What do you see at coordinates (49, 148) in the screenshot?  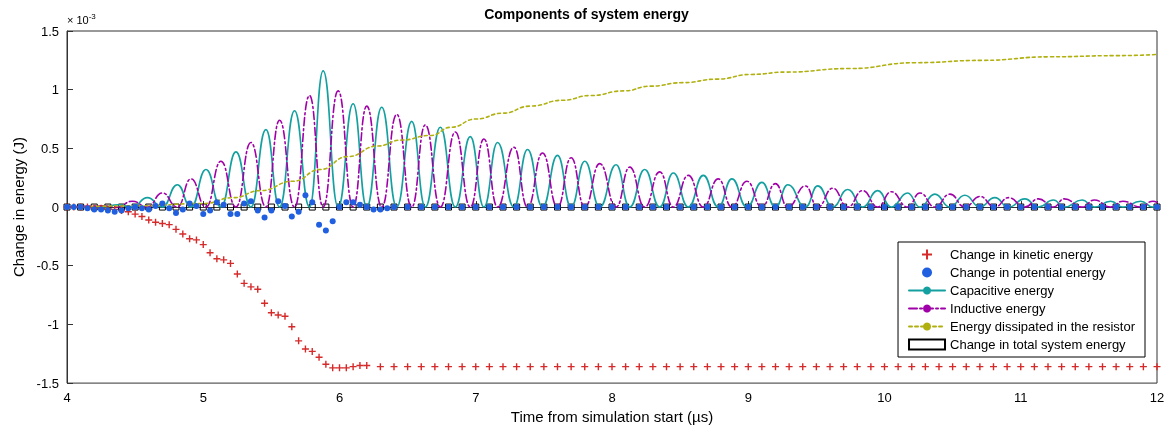 I see `y-tick-label: 0.5` at bounding box center [49, 148].